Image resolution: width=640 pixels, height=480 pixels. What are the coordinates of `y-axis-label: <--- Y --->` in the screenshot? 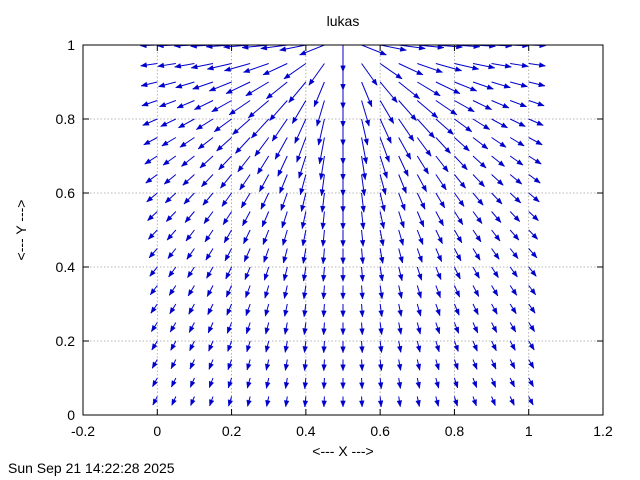 It's located at (21, 230).